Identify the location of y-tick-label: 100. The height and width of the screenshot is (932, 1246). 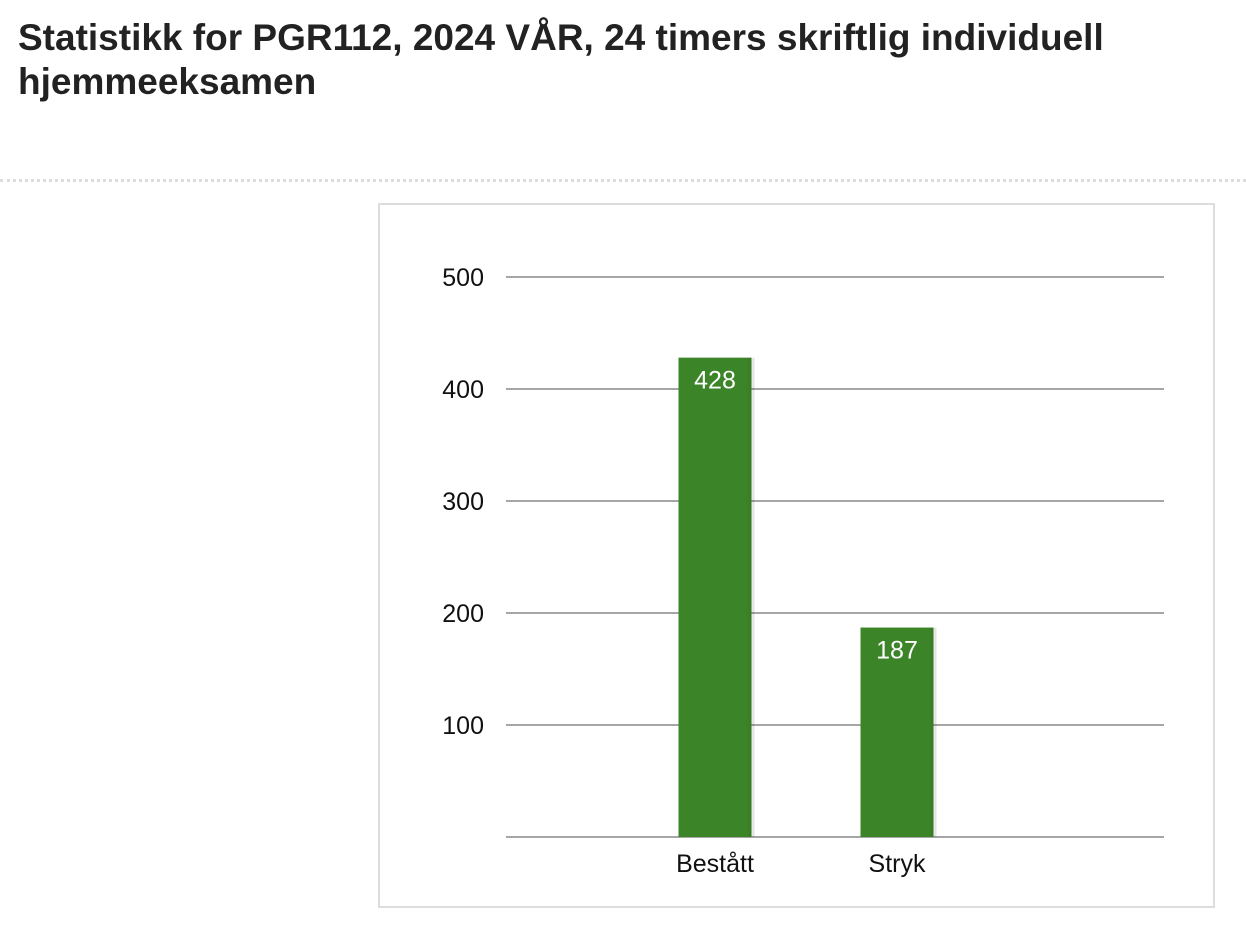
(463, 726).